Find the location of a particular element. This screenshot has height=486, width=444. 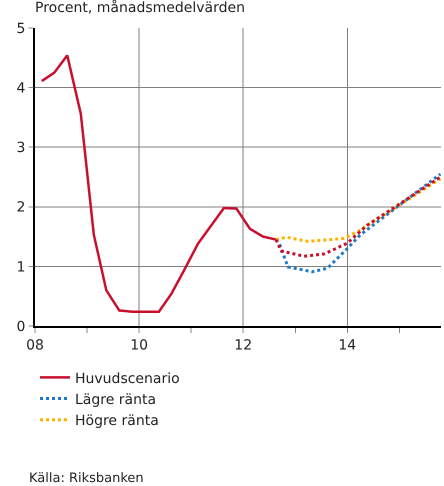

y-tick-label: 2 is located at coordinates (21, 208).